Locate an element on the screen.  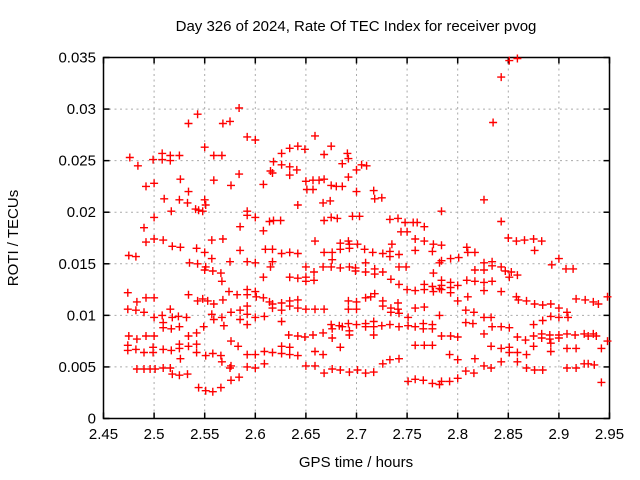
x-tick-label: 2.6 is located at coordinates (255, 434).